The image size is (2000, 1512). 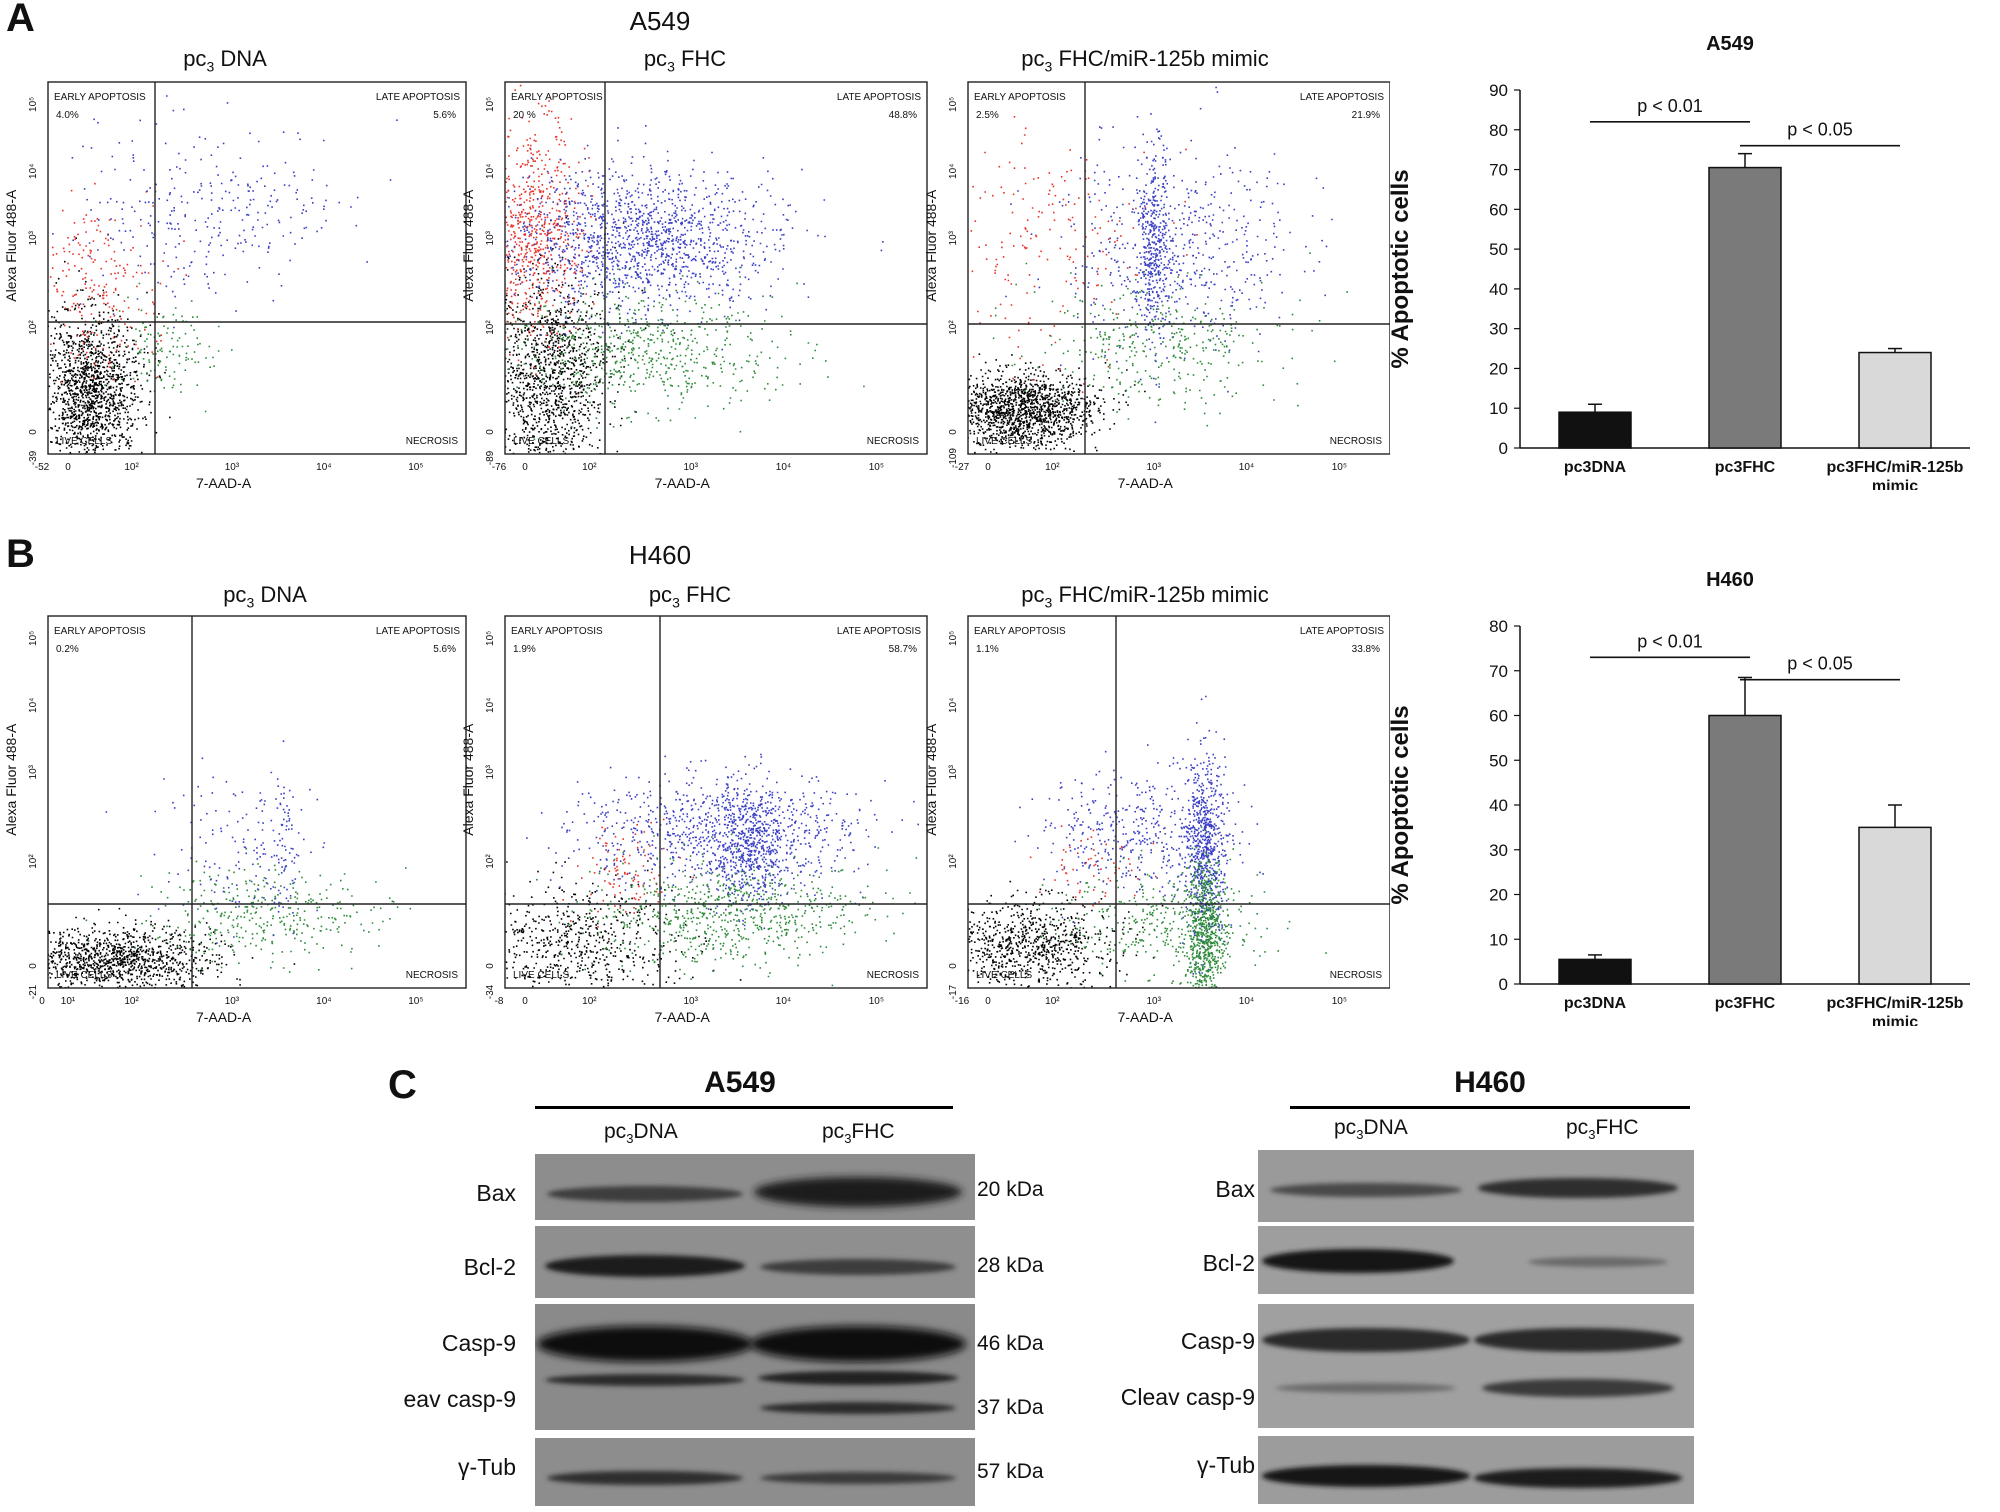 What do you see at coordinates (987, 649) in the screenshot?
I see `quadrant-value-early: 1.1%` at bounding box center [987, 649].